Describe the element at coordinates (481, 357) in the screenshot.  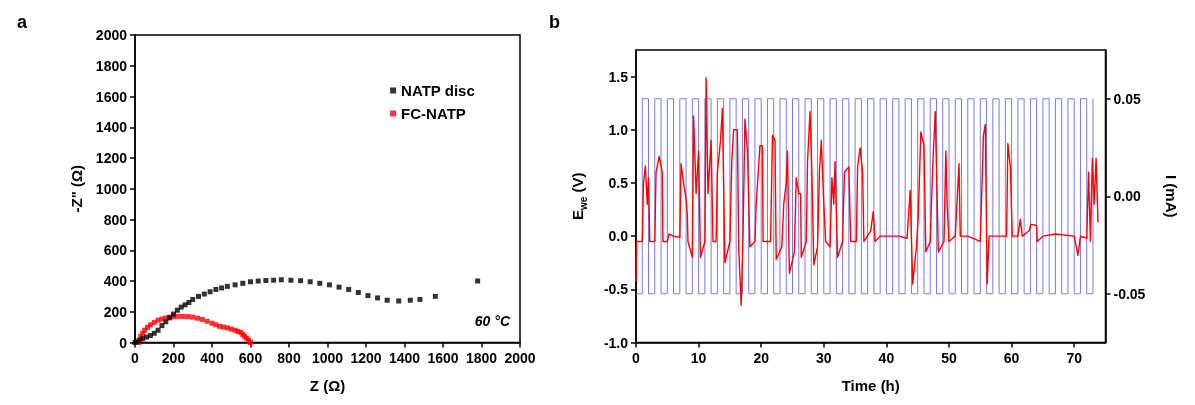
I see `x-tick-label: 1800` at that location.